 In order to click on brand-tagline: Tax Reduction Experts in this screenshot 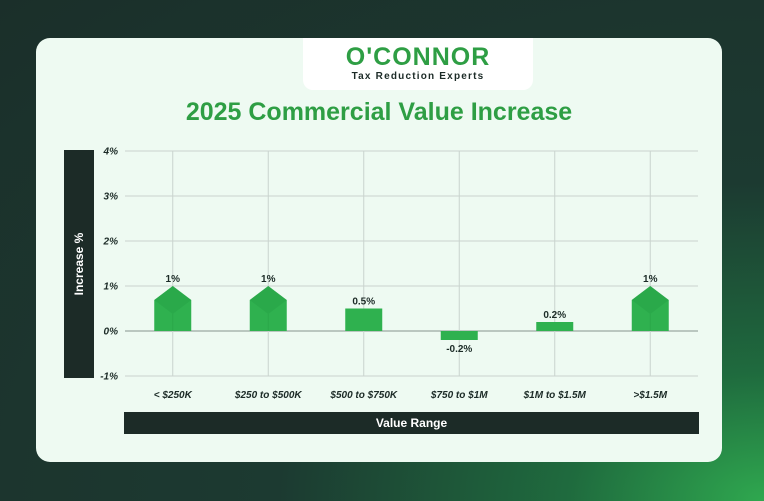, I will do `click(418, 76)`.